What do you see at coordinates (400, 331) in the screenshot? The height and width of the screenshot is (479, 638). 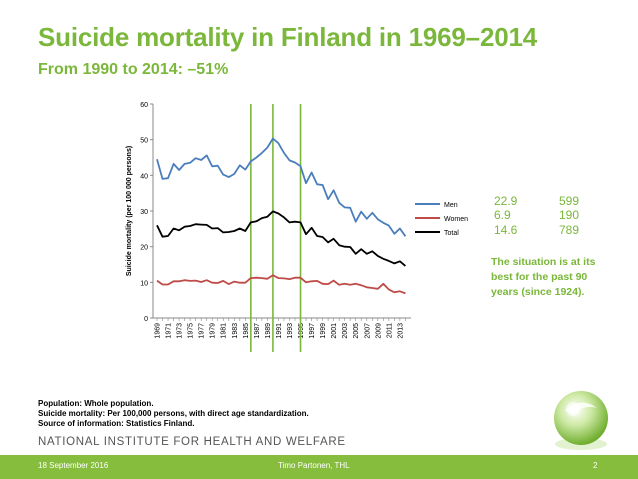 I see `x-tick-label: 2013` at bounding box center [400, 331].